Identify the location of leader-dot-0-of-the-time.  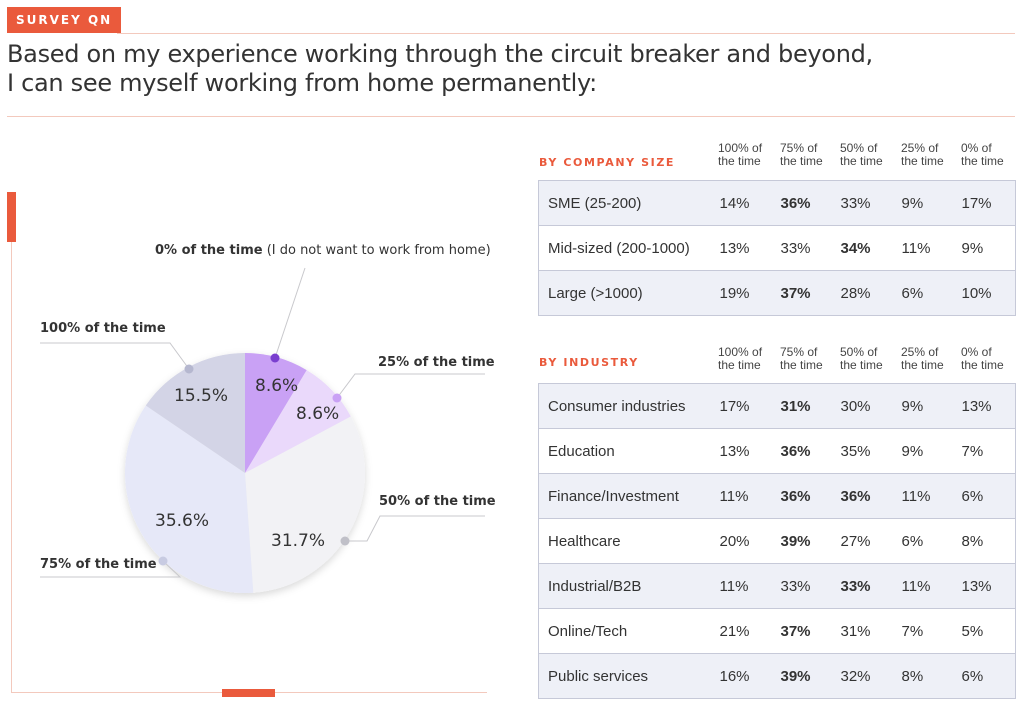
(275, 358).